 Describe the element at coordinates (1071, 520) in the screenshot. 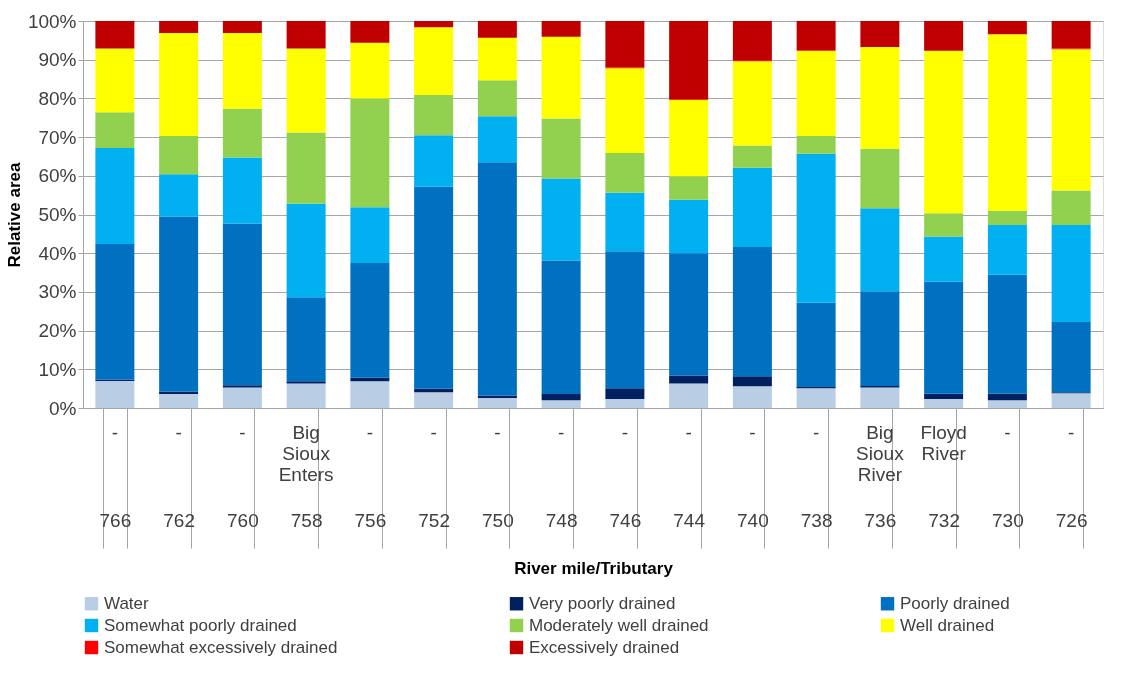

I see `x-tick-label: 726` at that location.